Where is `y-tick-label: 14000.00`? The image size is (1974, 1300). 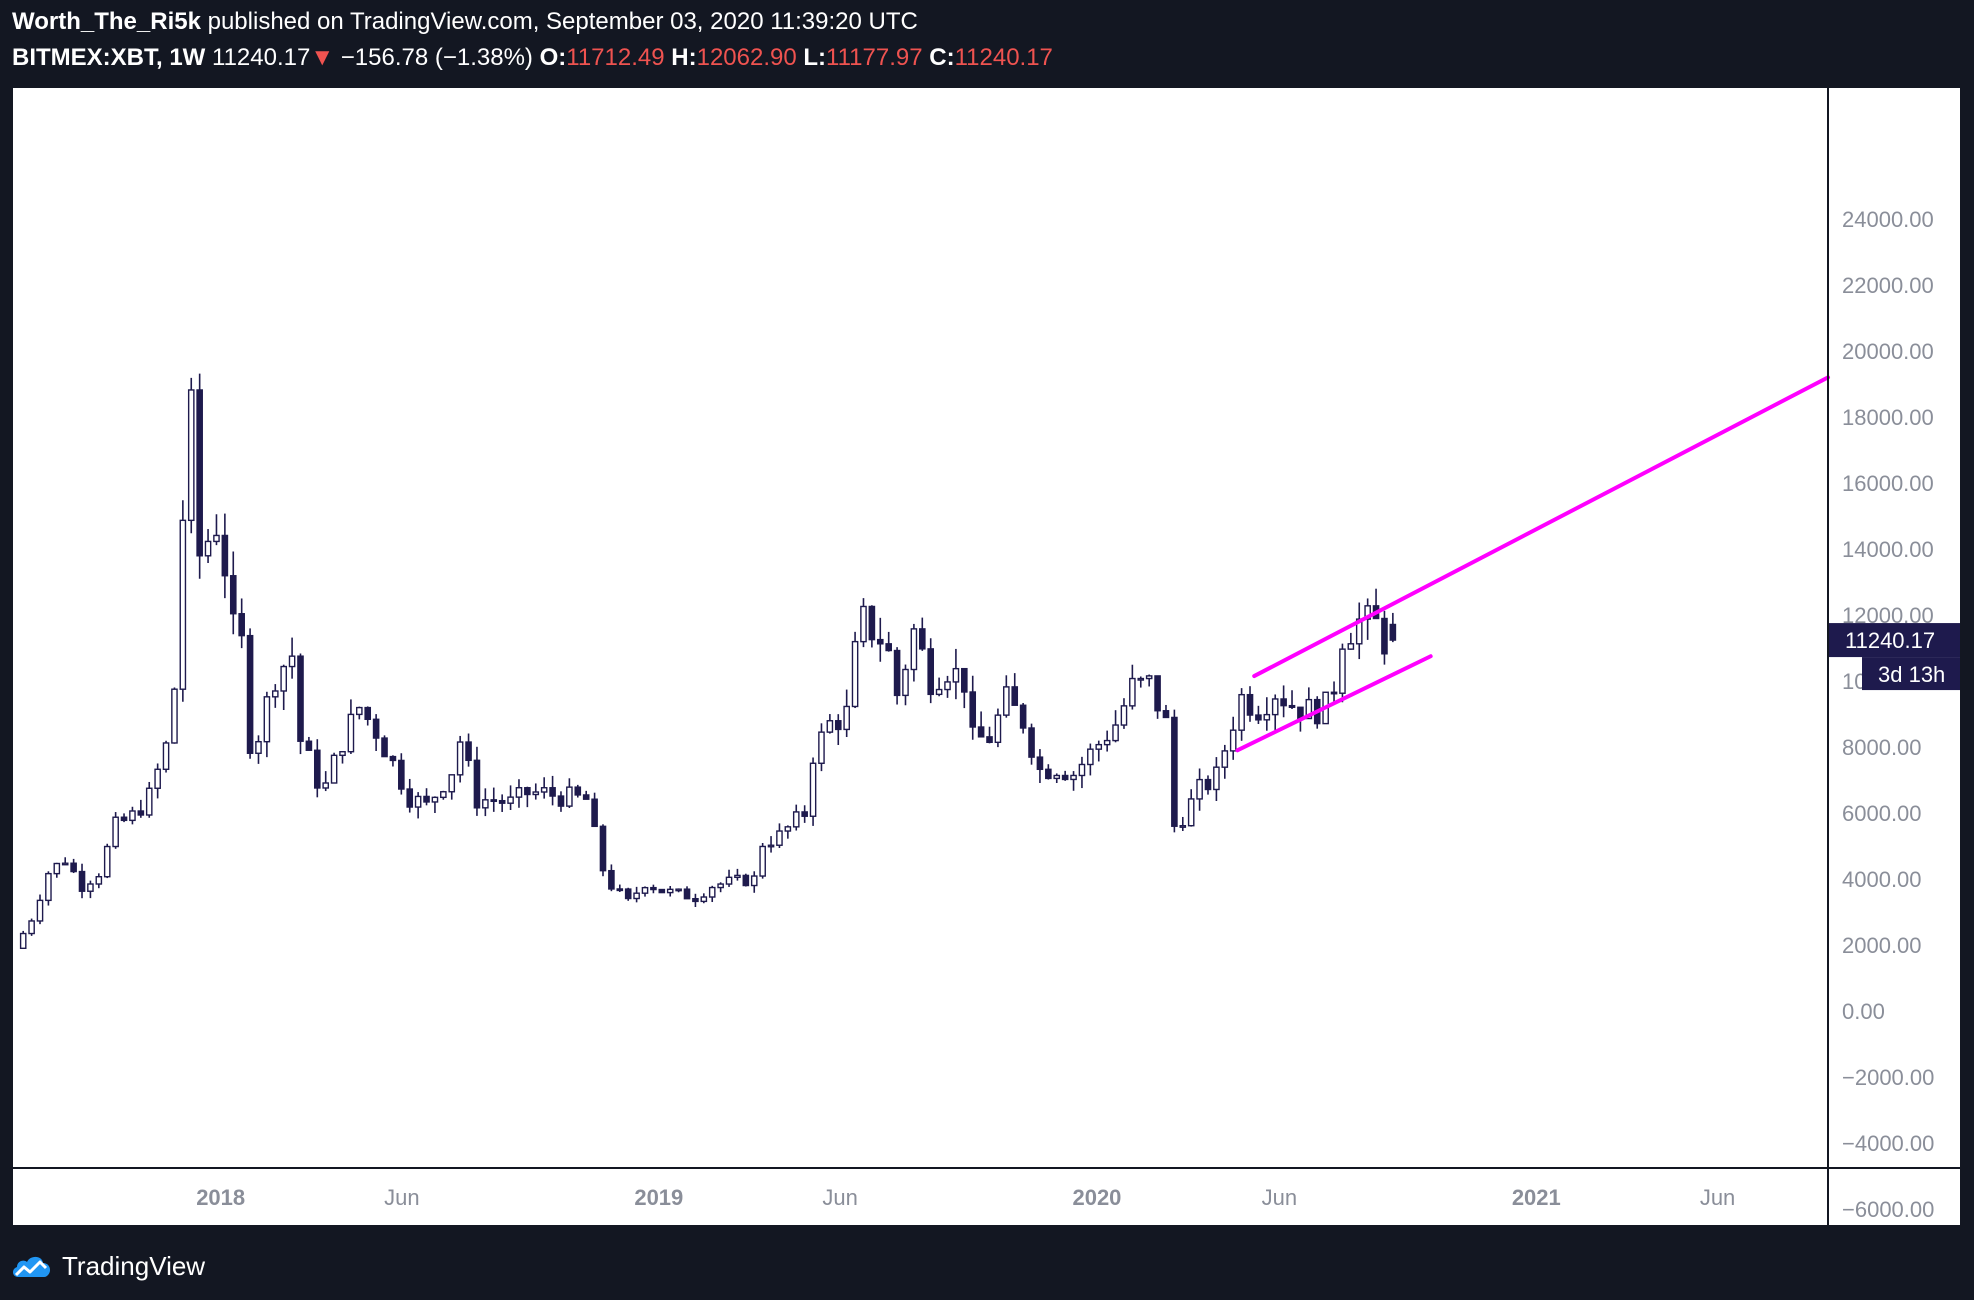 y-tick-label: 14000.00 is located at coordinates (1888, 549).